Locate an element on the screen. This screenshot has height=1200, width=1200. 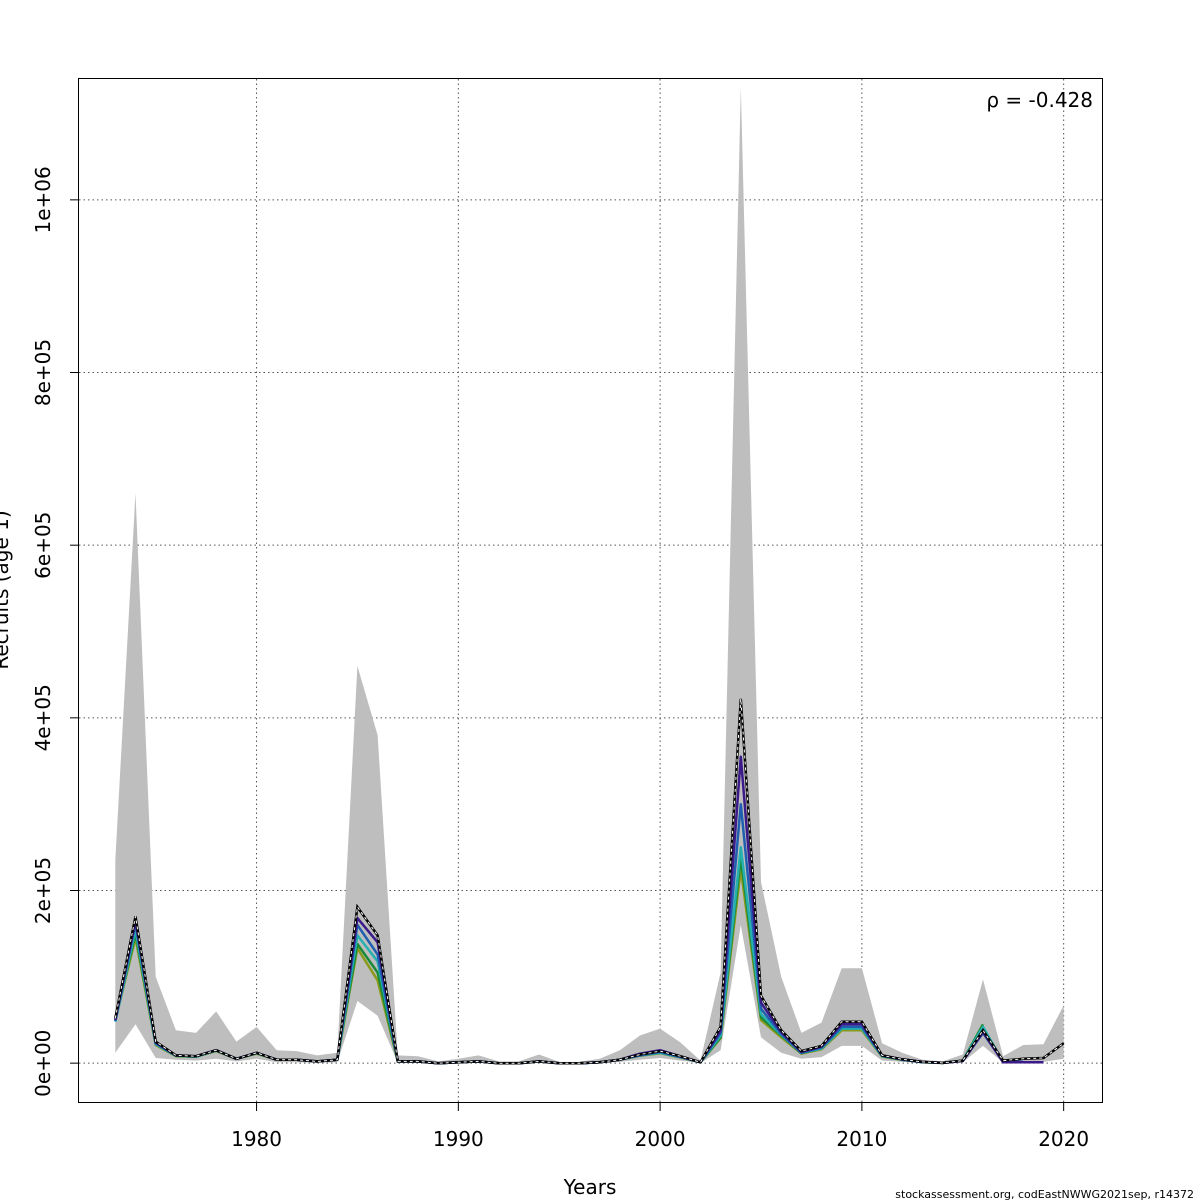
y-tick-label: 8e+05 is located at coordinates (43, 372).